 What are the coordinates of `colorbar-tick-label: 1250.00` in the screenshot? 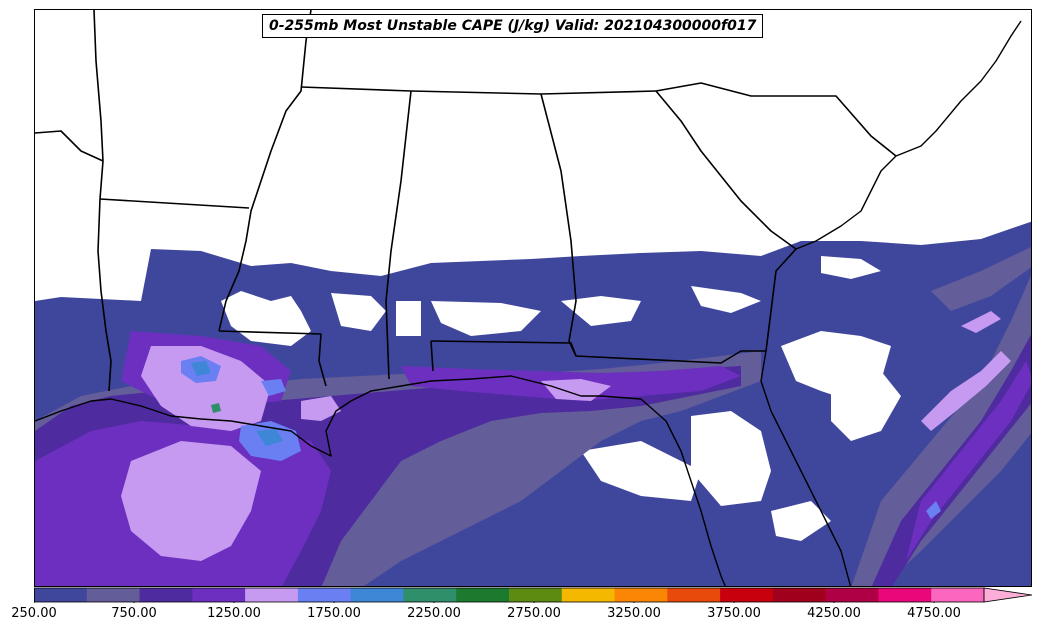 It's located at (234, 613).